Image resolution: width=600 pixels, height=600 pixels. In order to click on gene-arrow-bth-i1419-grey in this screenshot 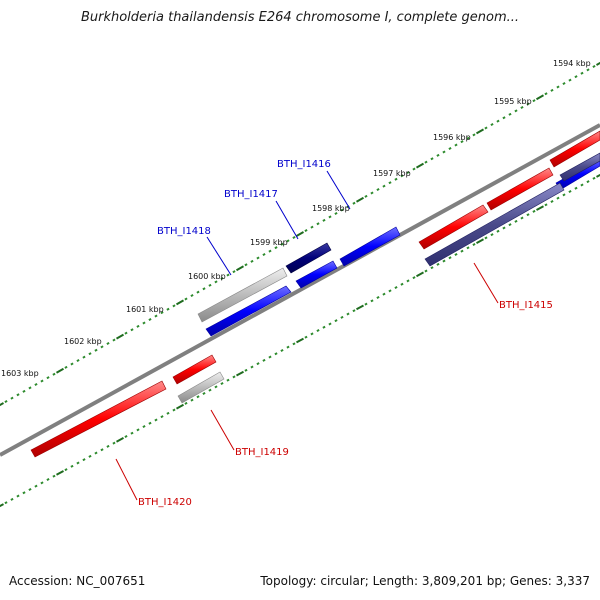, I will do `click(201, 387)`.